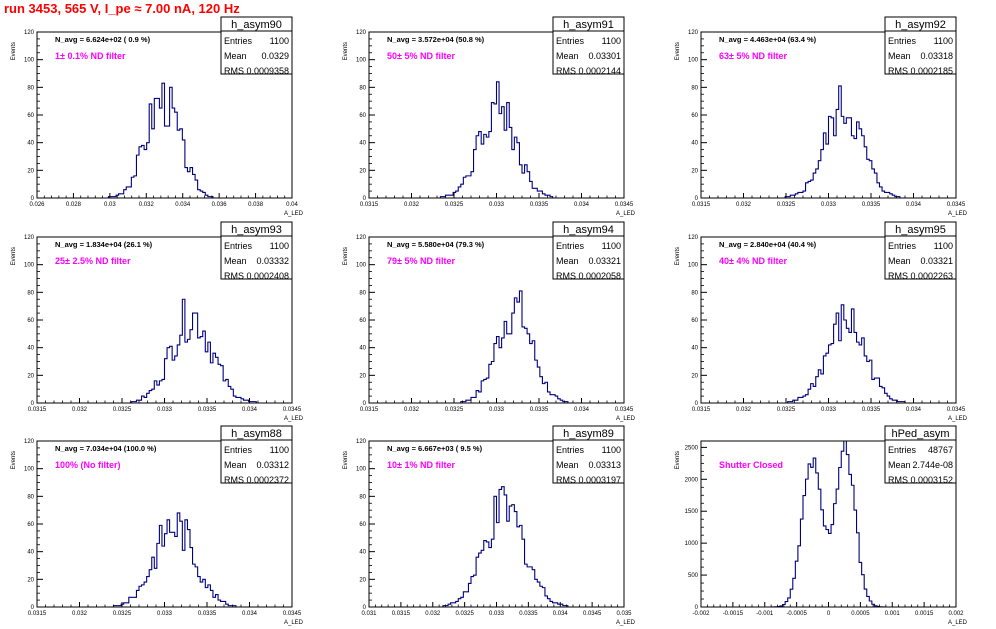 Image resolution: width=996 pixels, height=629 pixels. I want to click on filter-label: 100% (No filter), so click(88, 465).